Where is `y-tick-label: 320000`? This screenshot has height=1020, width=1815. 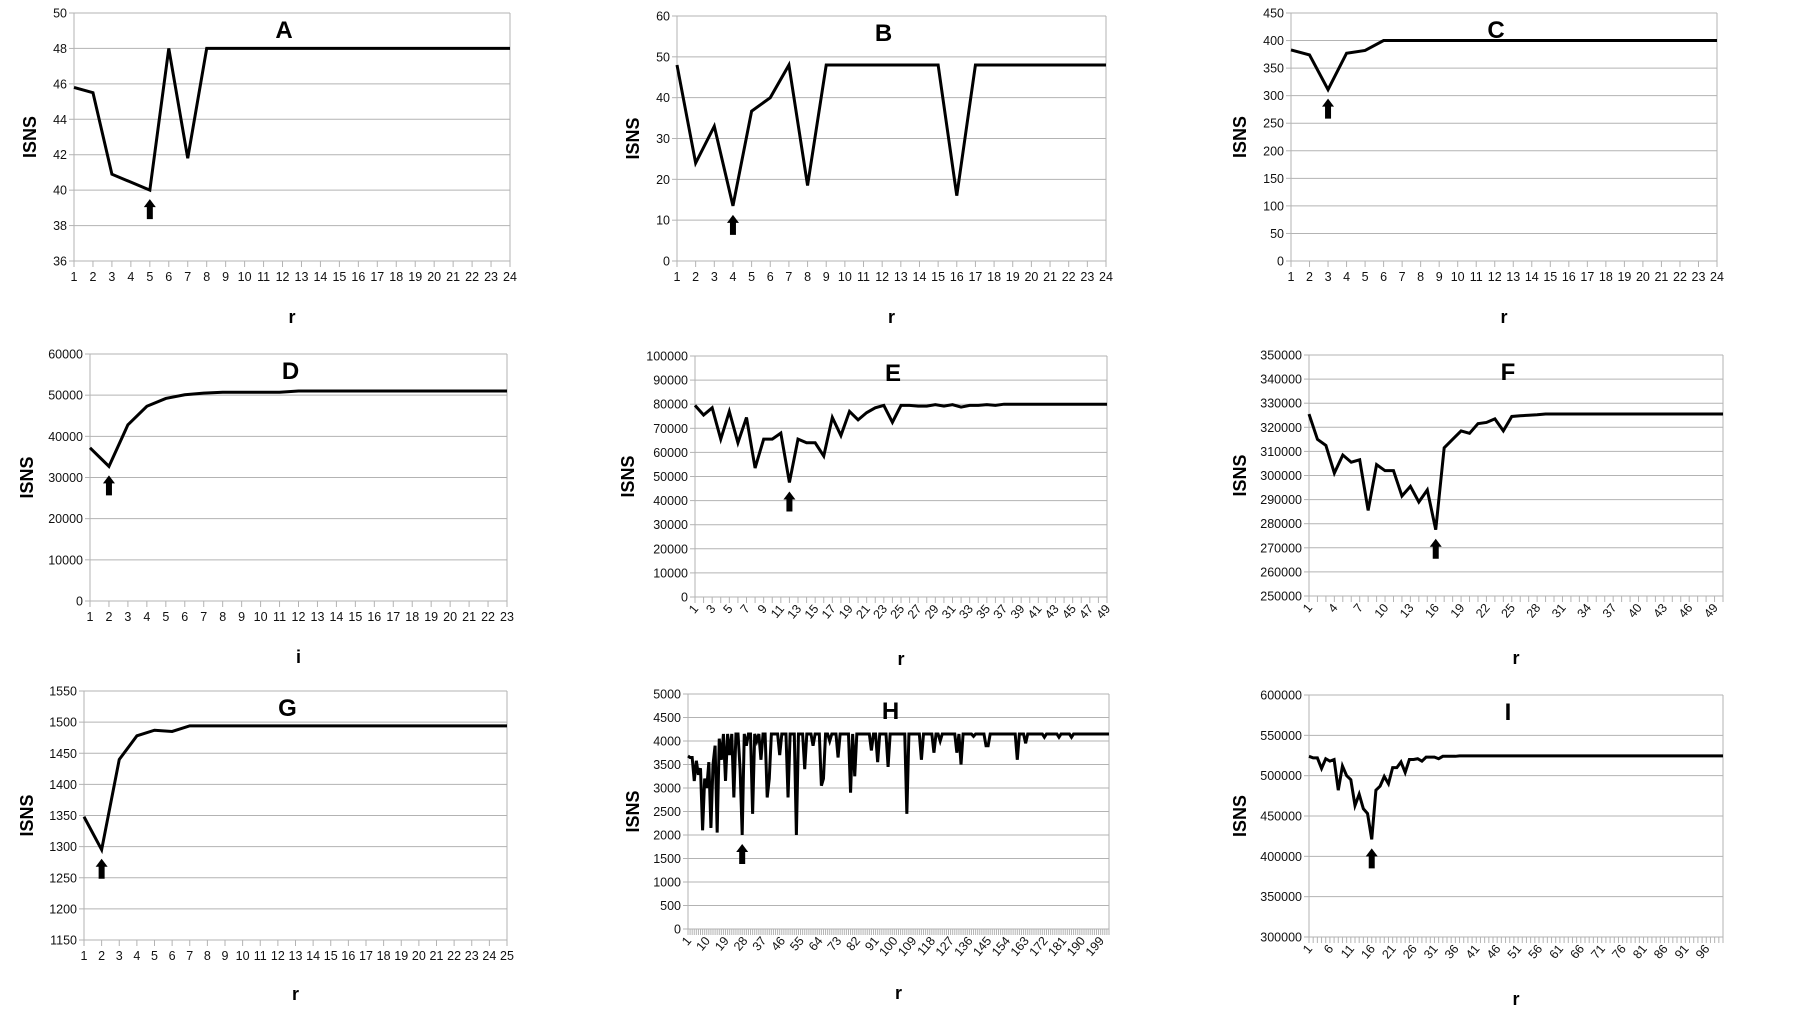
y-tick-label: 320000 is located at coordinates (1281, 428).